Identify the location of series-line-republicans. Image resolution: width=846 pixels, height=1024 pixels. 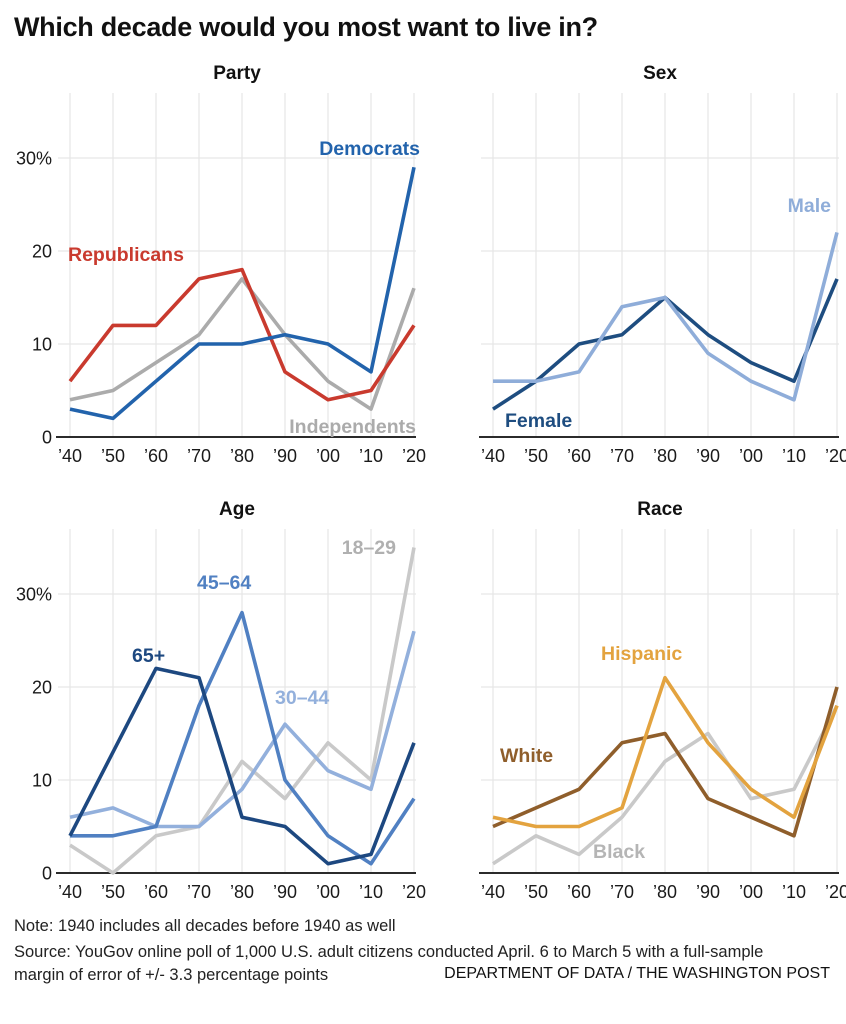
(242, 334).